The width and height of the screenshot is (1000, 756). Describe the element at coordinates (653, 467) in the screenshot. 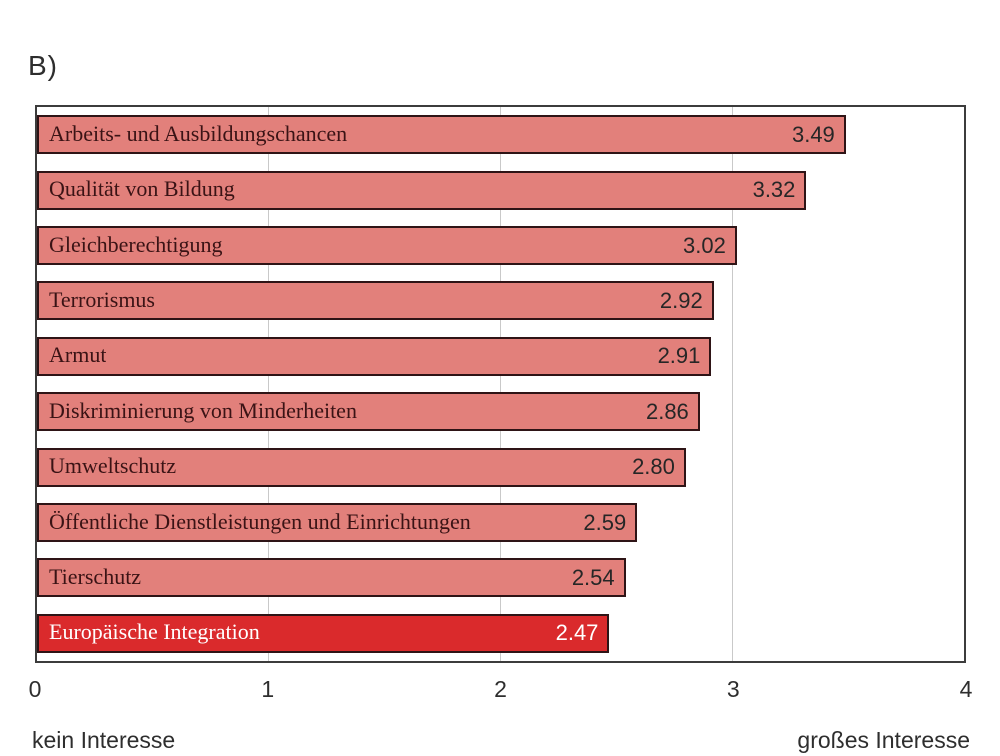

I see `bar-value-label: 2.80` at that location.